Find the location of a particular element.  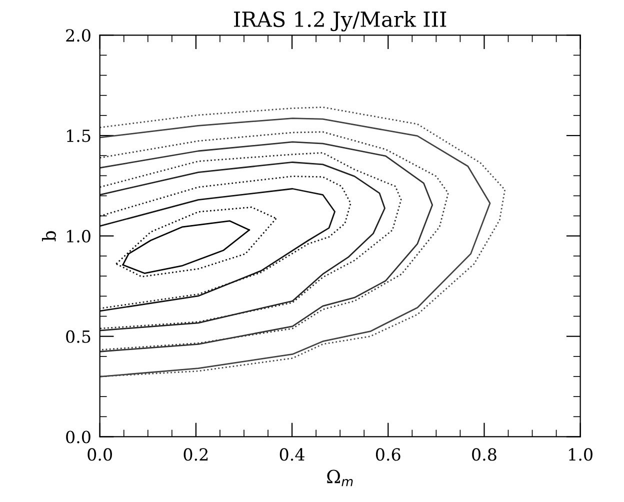

chart-title: IRAS 1.2 Jy/Mark III is located at coordinates (340, 21).